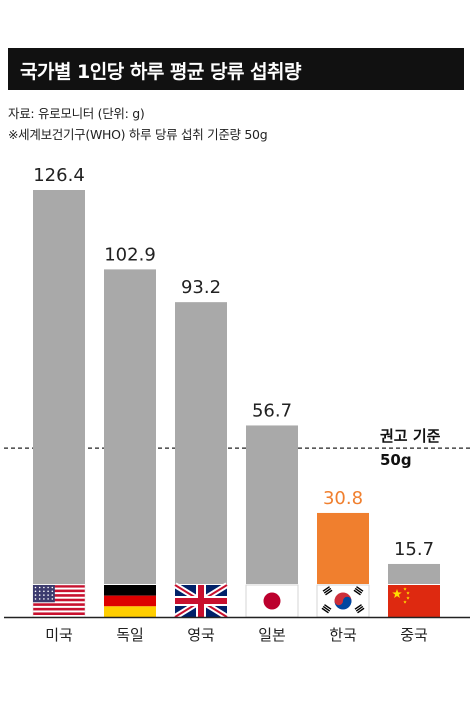 The image size is (474, 707). What do you see at coordinates (201, 601) in the screenshot?
I see `uk-flag-icon` at bounding box center [201, 601].